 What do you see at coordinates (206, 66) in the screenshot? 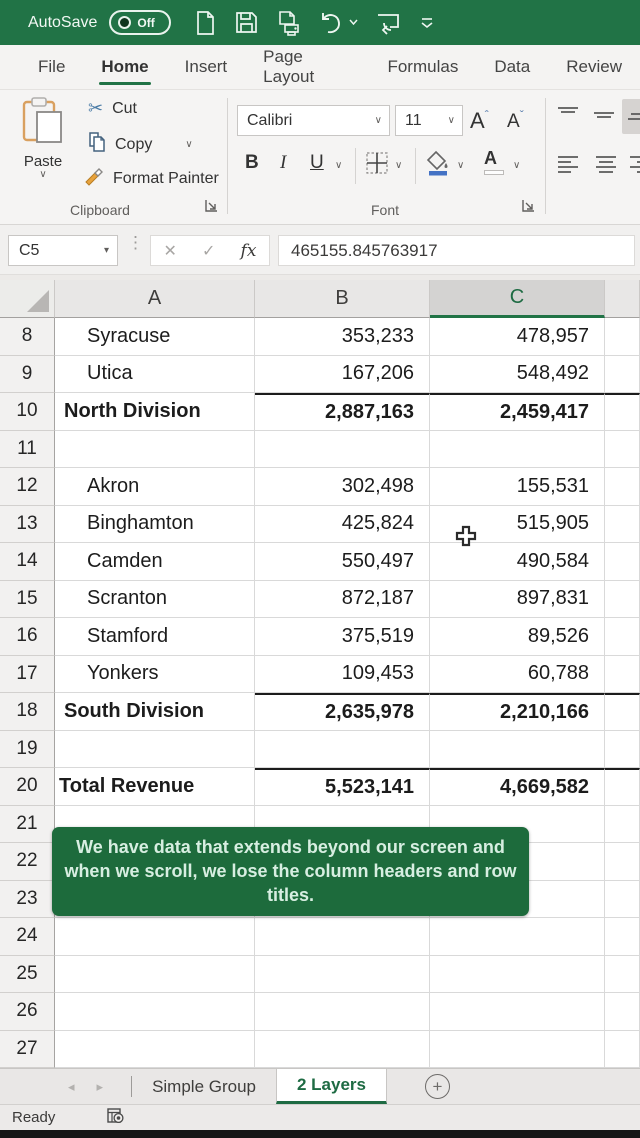
I see `ribbon-tab: Insert` at bounding box center [206, 66].